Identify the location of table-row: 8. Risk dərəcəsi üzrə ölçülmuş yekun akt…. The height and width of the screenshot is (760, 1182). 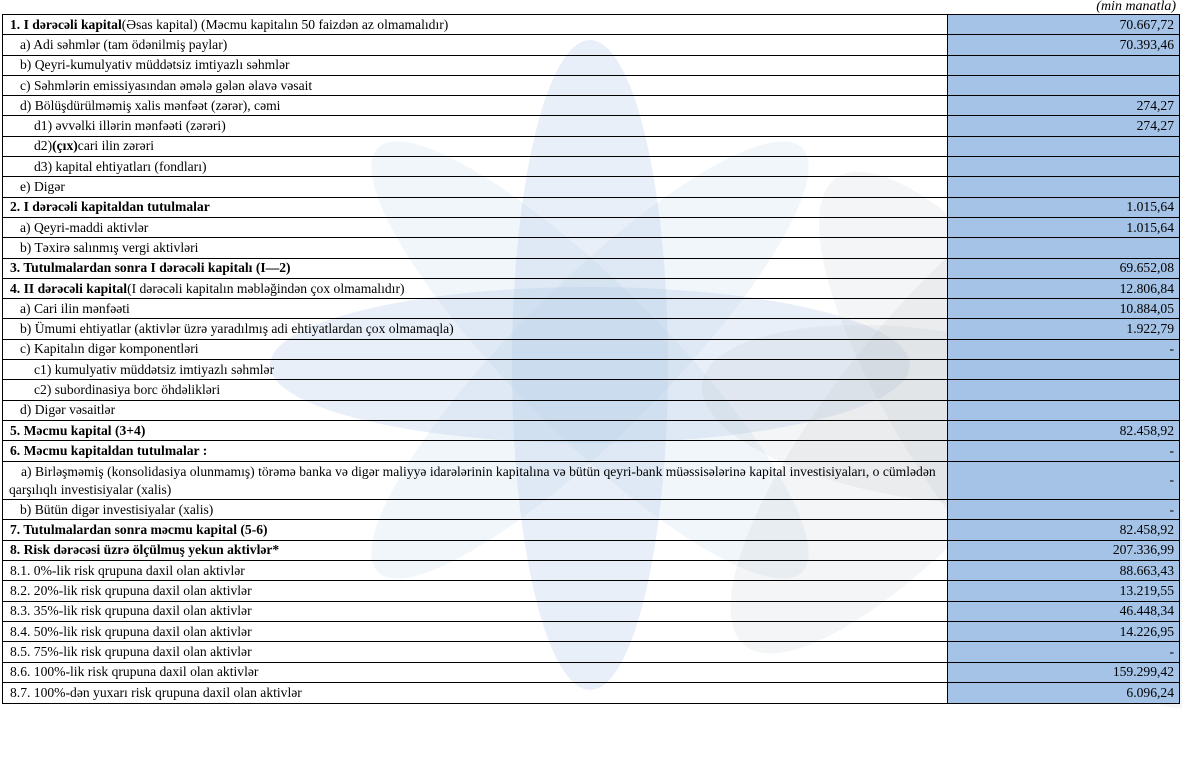
(591, 551).